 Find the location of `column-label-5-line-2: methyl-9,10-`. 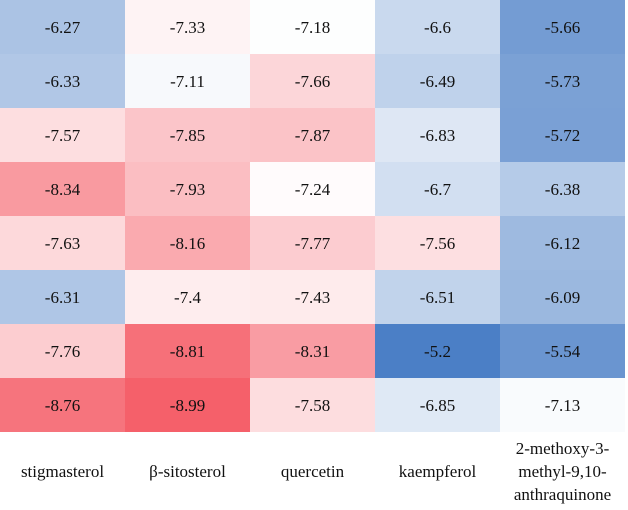

column-label-5-line-2: methyl-9,10- is located at coordinates (562, 471).